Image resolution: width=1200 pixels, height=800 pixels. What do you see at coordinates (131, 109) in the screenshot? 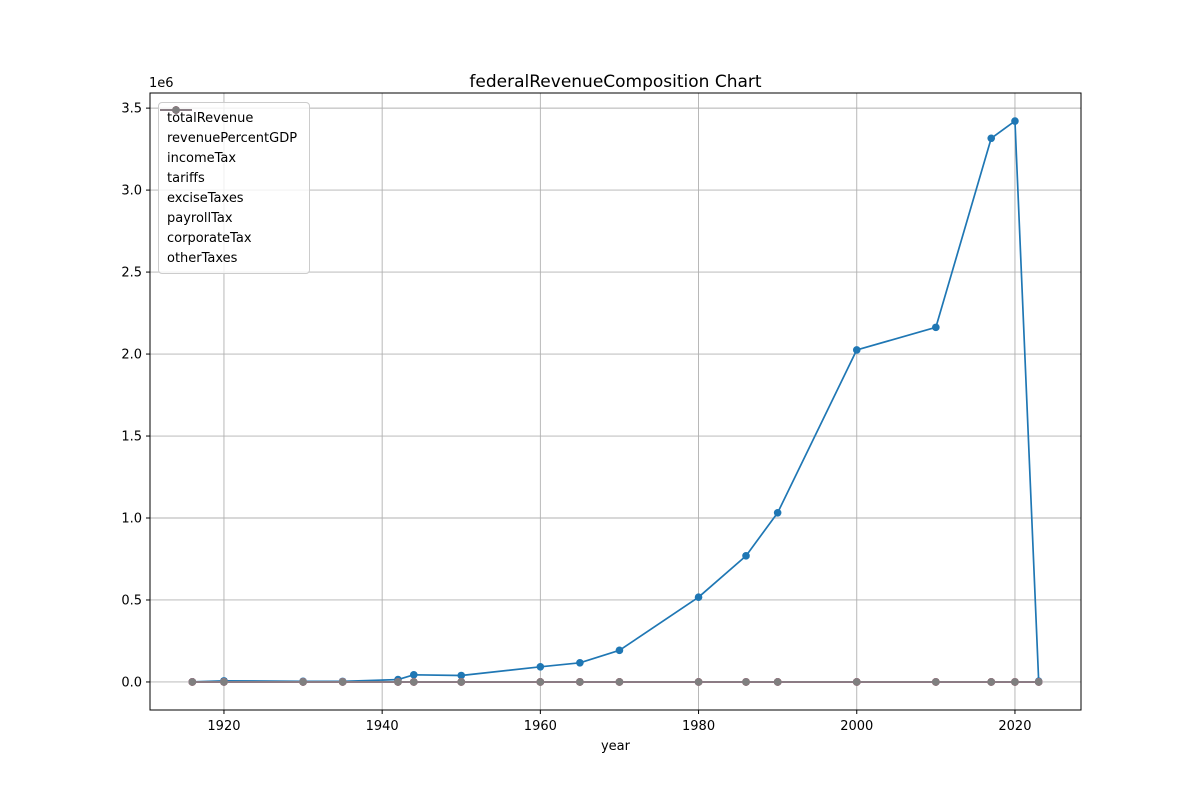
I see `y-tick-label: 3.5` at bounding box center [131, 109].